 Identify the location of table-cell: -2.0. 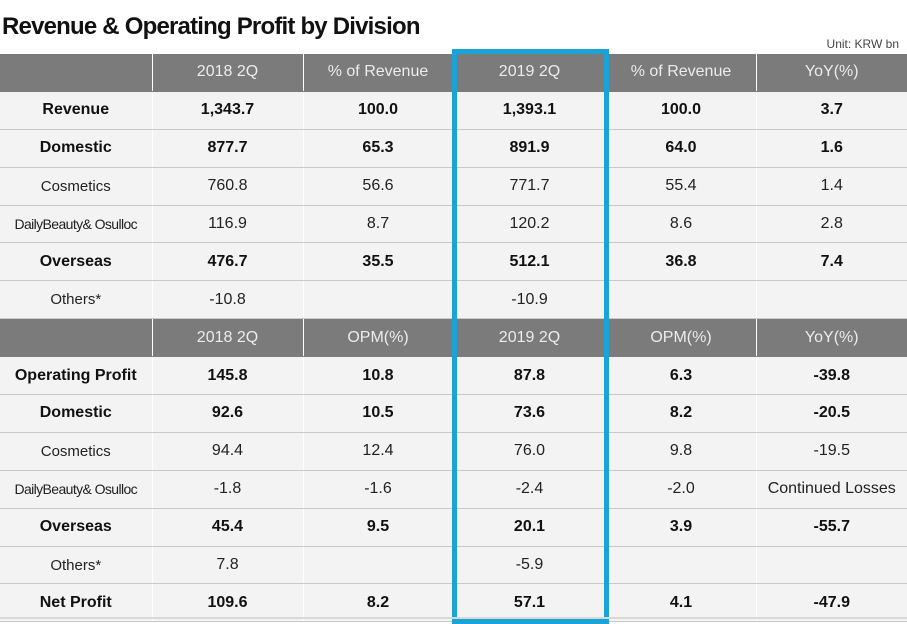
(680, 489).